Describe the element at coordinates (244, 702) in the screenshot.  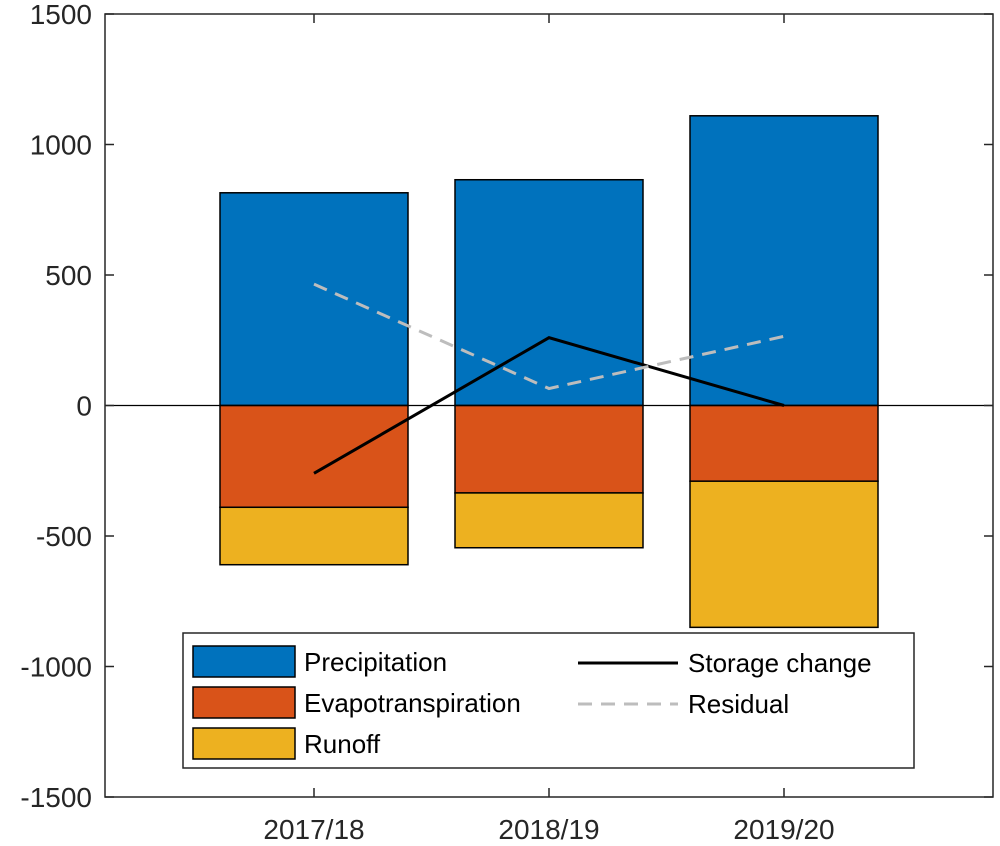
I see `legend-swatch-evapotranspiration` at that location.